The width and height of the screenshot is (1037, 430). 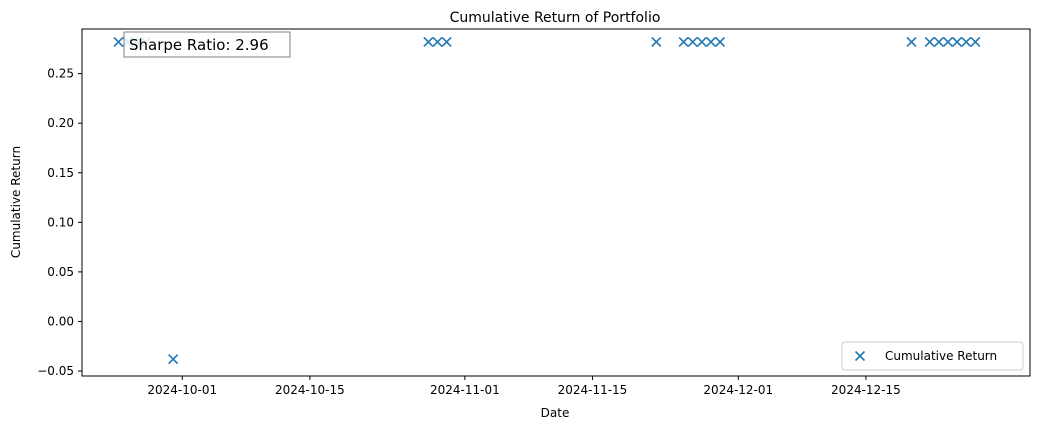 I want to click on y-tick-label: −0.05, so click(x=55, y=371).